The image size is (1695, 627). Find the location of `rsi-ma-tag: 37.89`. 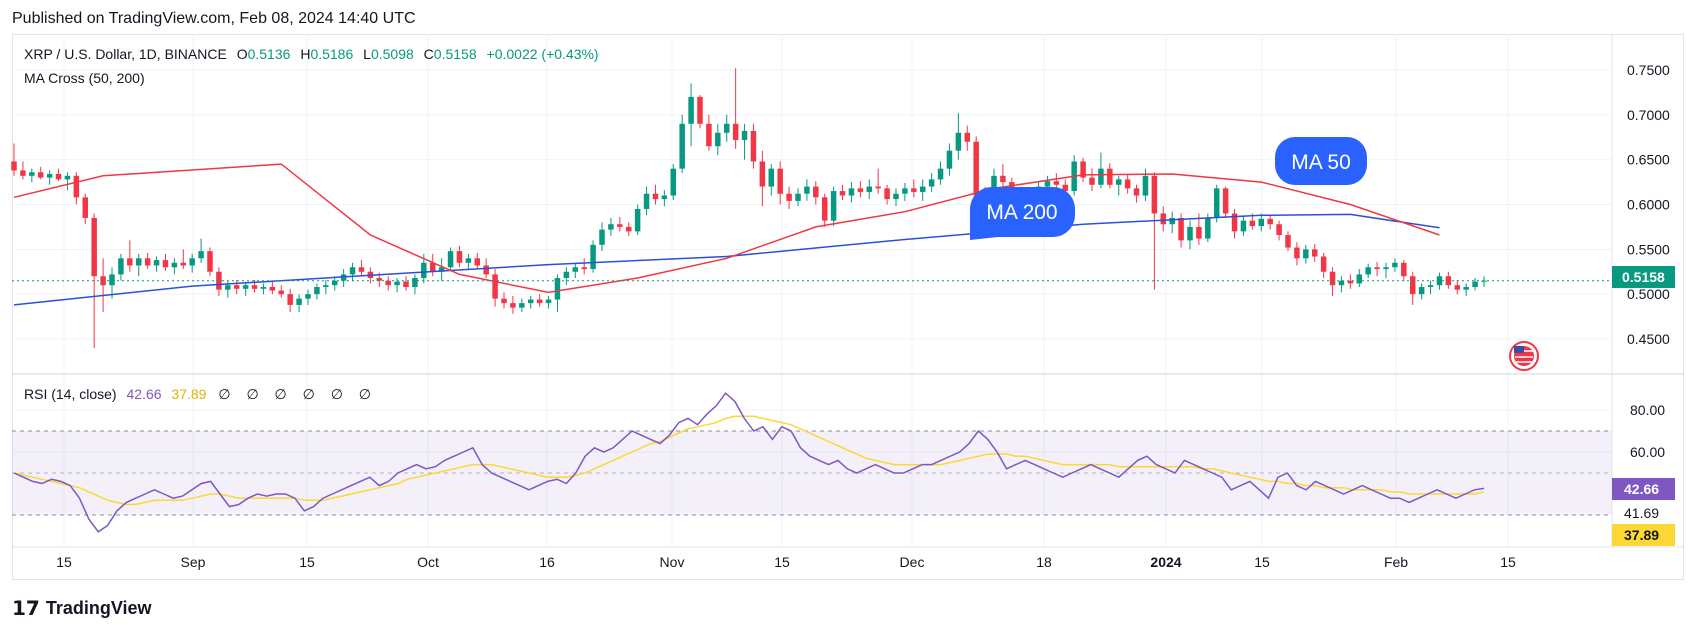

rsi-ma-tag: 37.89 is located at coordinates (1643, 535).